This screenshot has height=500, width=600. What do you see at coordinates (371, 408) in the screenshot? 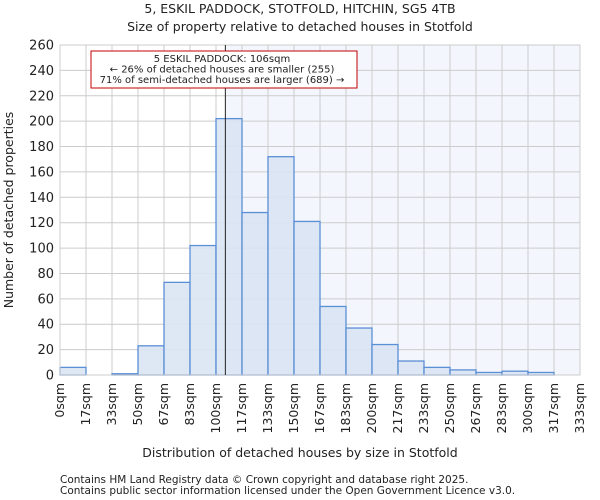
I see `x-tick-label: 200sqm` at bounding box center [371, 408].